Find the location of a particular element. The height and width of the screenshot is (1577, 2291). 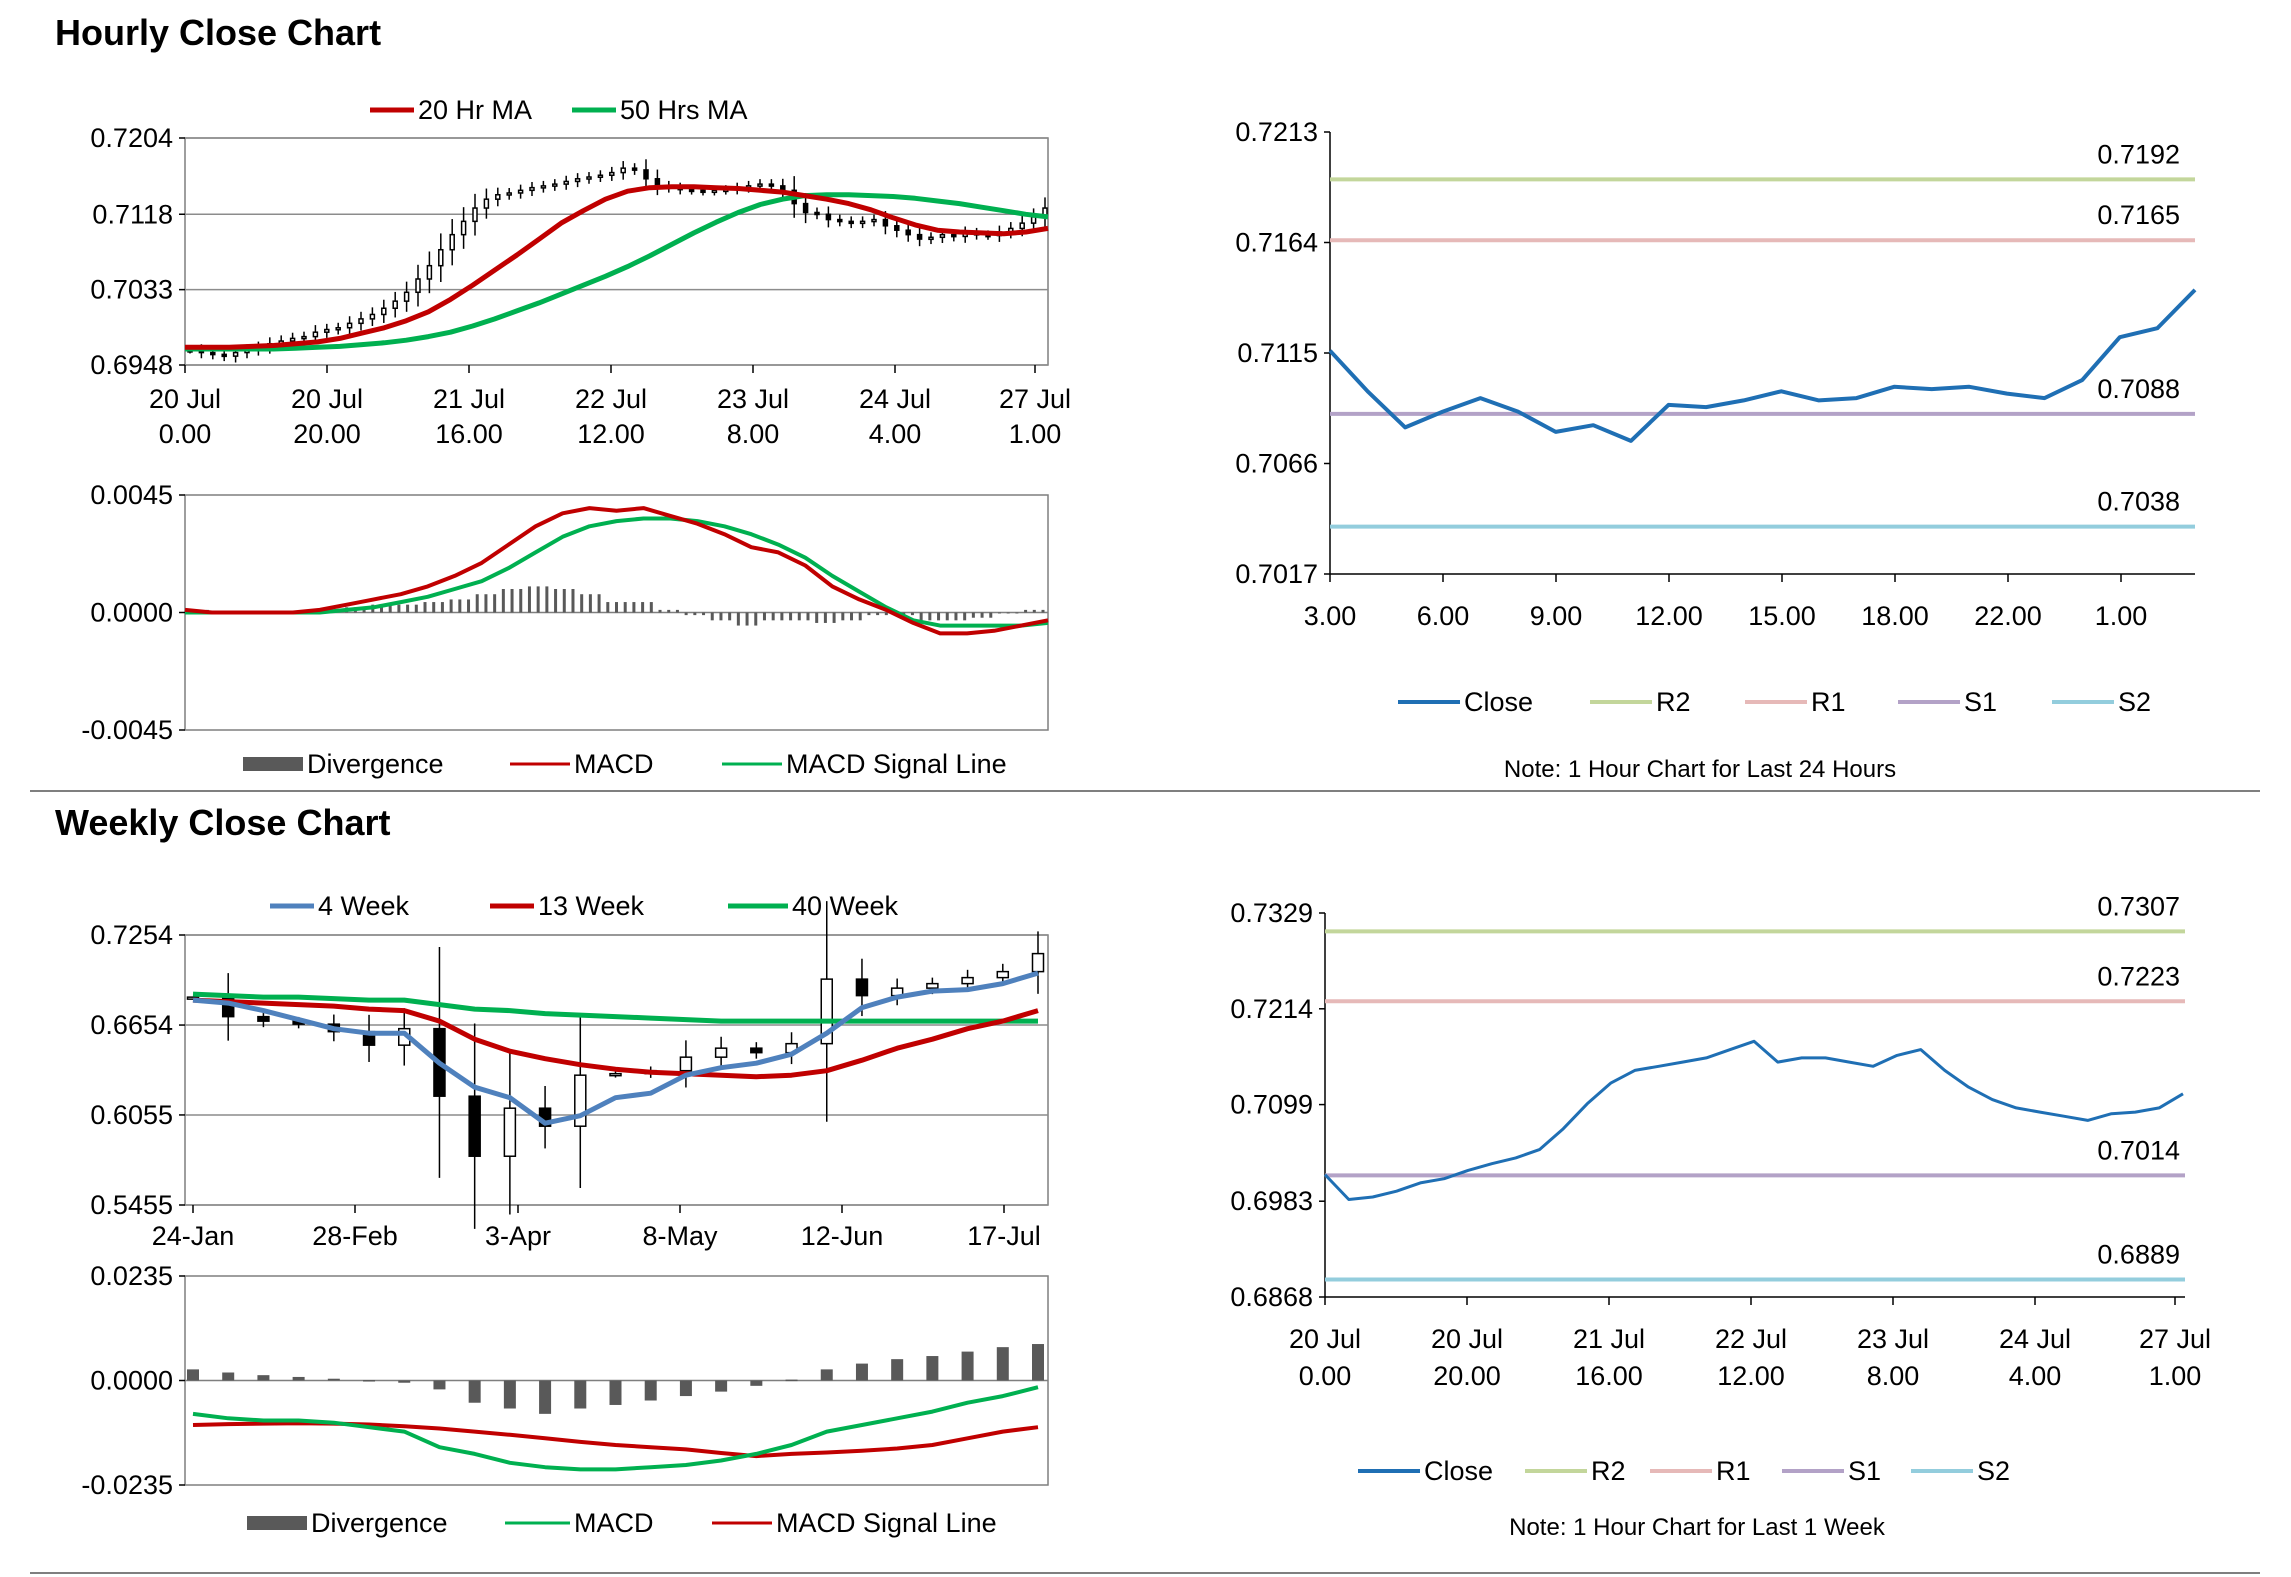

hourly-price-xtick-time-0: 0.00 is located at coordinates (185, 434).